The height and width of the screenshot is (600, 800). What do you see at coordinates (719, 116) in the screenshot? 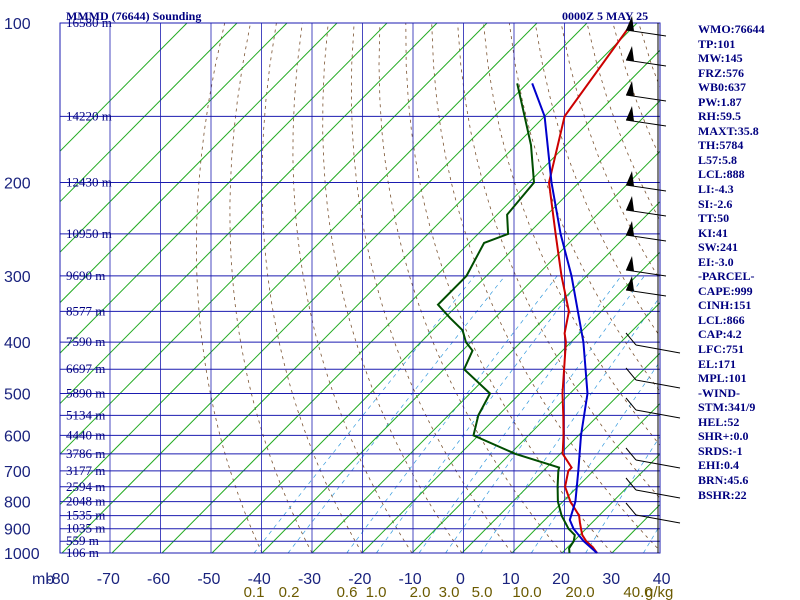
I see `sounding-index-item: RH:59.5` at bounding box center [719, 116].